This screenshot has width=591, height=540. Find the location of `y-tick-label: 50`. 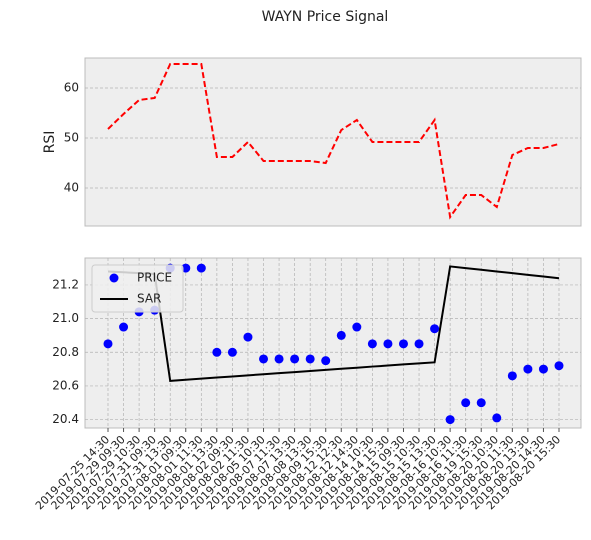

y-tick-label: 50 is located at coordinates (71, 138).